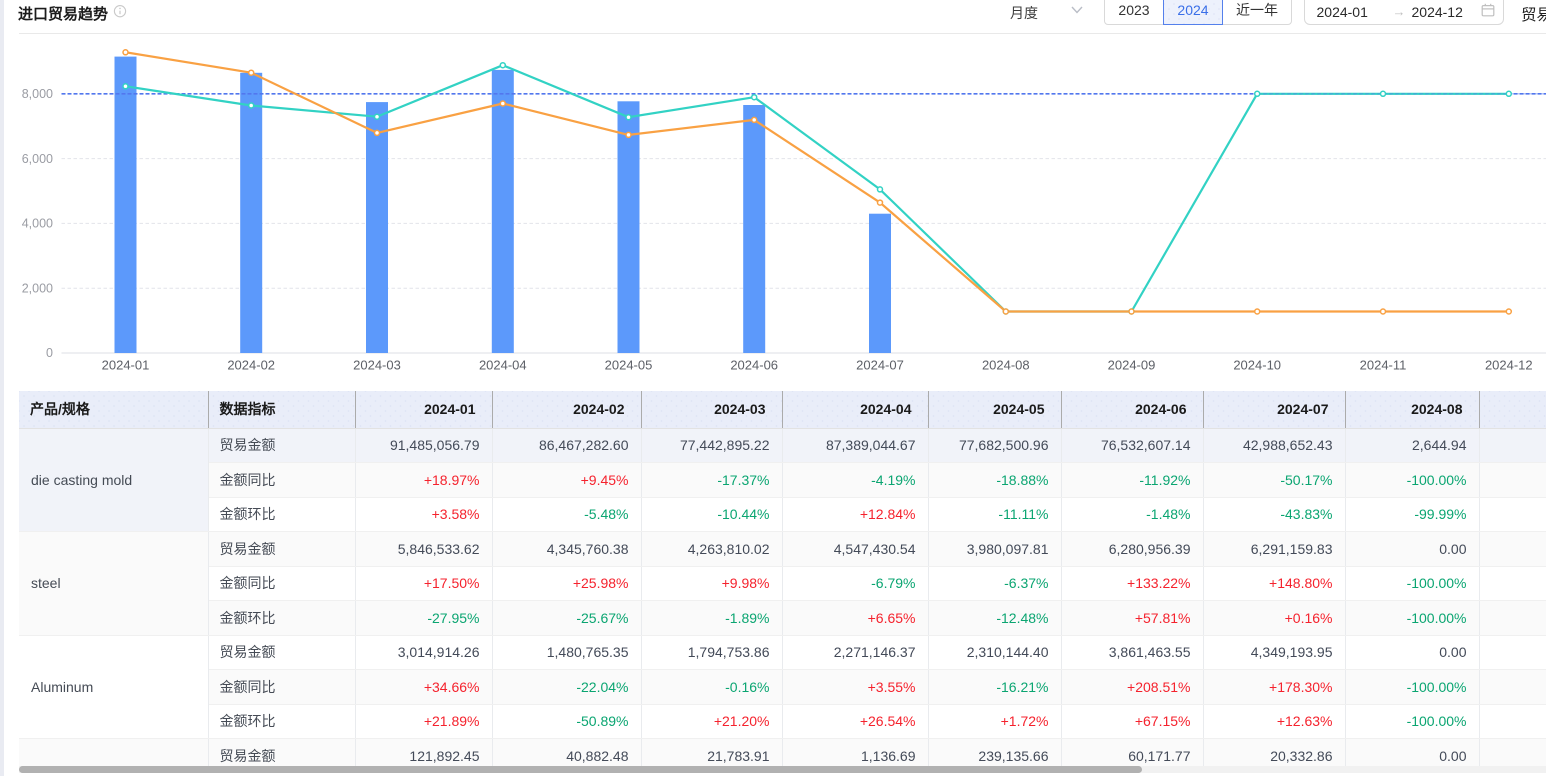 The image size is (1546, 776). I want to click on svg-text: 2024-05, so click(629, 365).